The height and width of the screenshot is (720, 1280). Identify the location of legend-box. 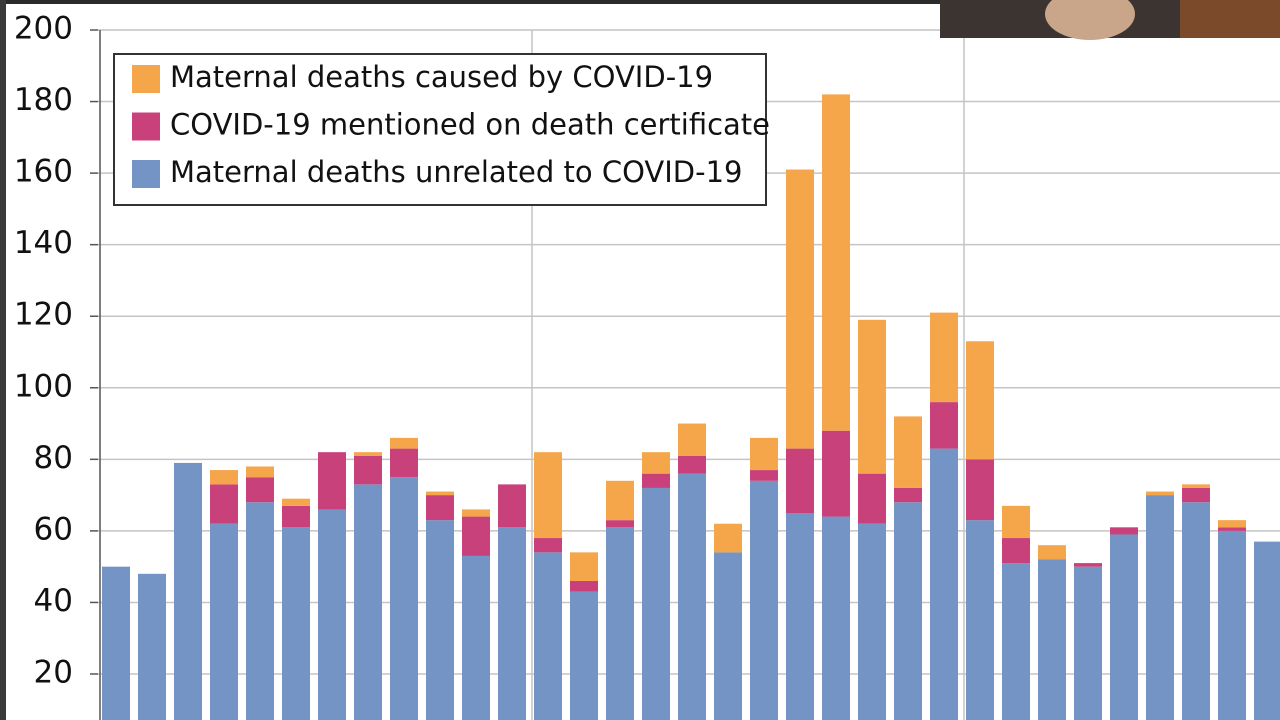
(440, 129).